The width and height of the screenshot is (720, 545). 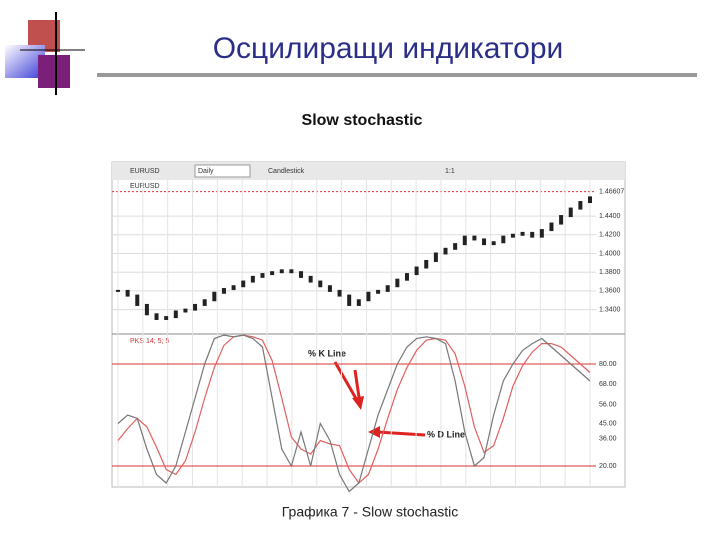 What do you see at coordinates (608, 423) in the screenshot?
I see `osc-tick-label: 45.00` at bounding box center [608, 423].